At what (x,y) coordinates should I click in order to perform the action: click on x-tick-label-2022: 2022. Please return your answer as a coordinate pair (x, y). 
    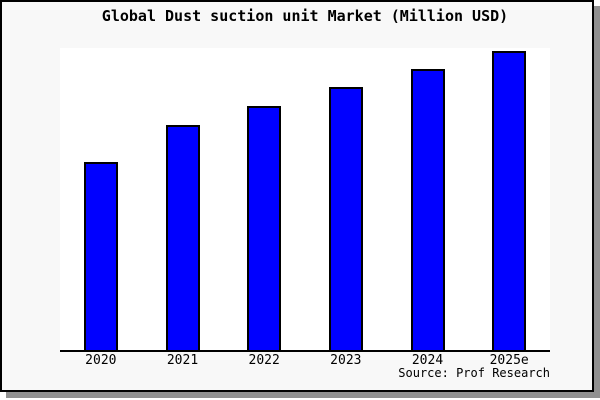
    Looking at the image, I should click on (264, 360).